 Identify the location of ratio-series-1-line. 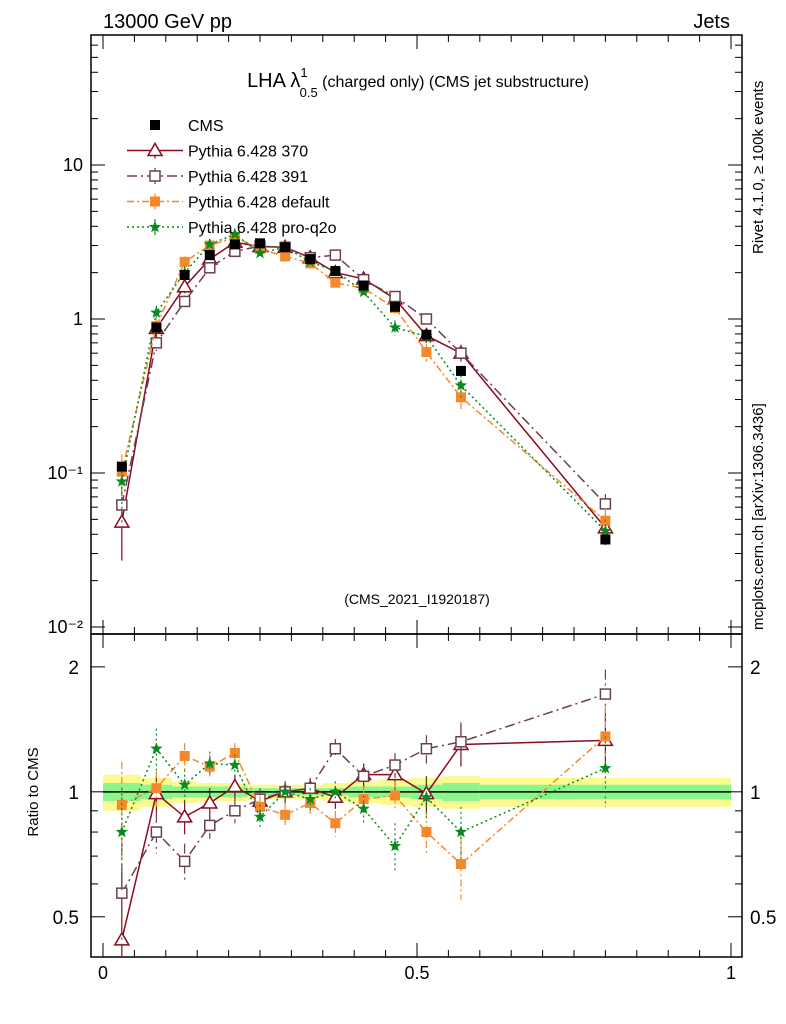
(363, 839).